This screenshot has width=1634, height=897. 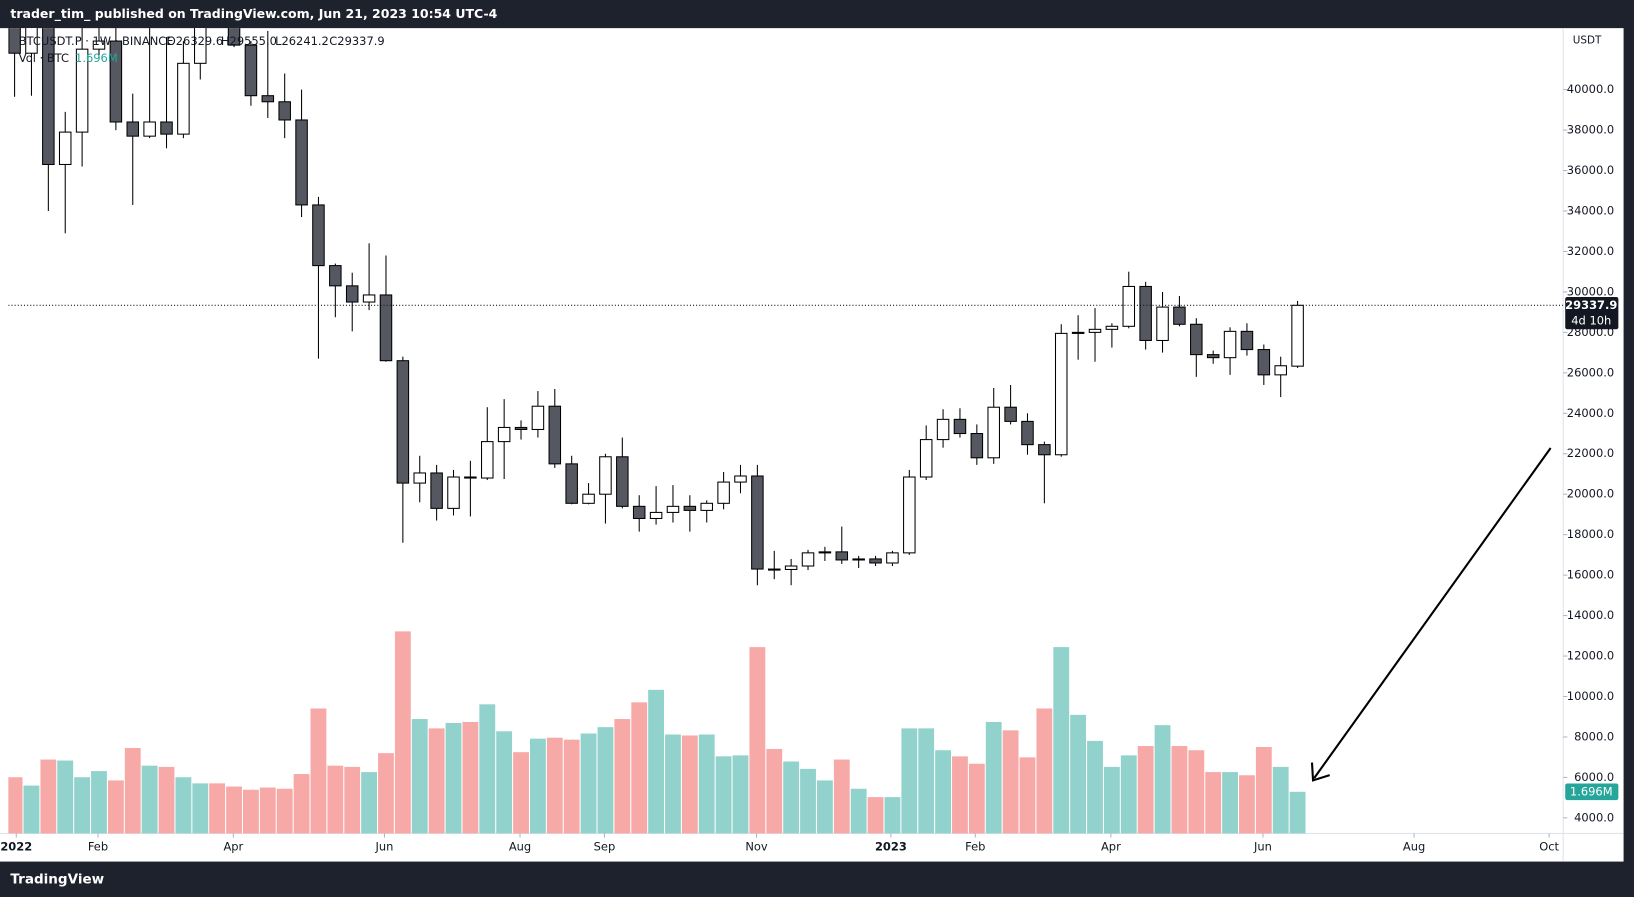 What do you see at coordinates (195, 41) in the screenshot?
I see `ohlc-label: O26329.6` at bounding box center [195, 41].